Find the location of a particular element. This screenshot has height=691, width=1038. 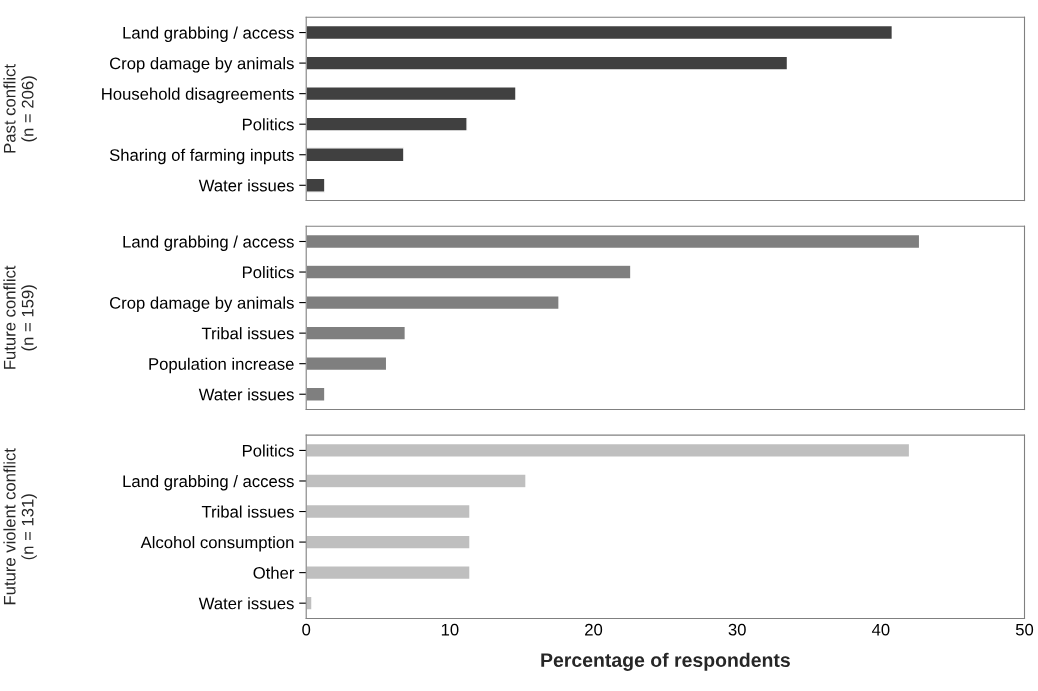

y-tick-label: Other is located at coordinates (274, 572).